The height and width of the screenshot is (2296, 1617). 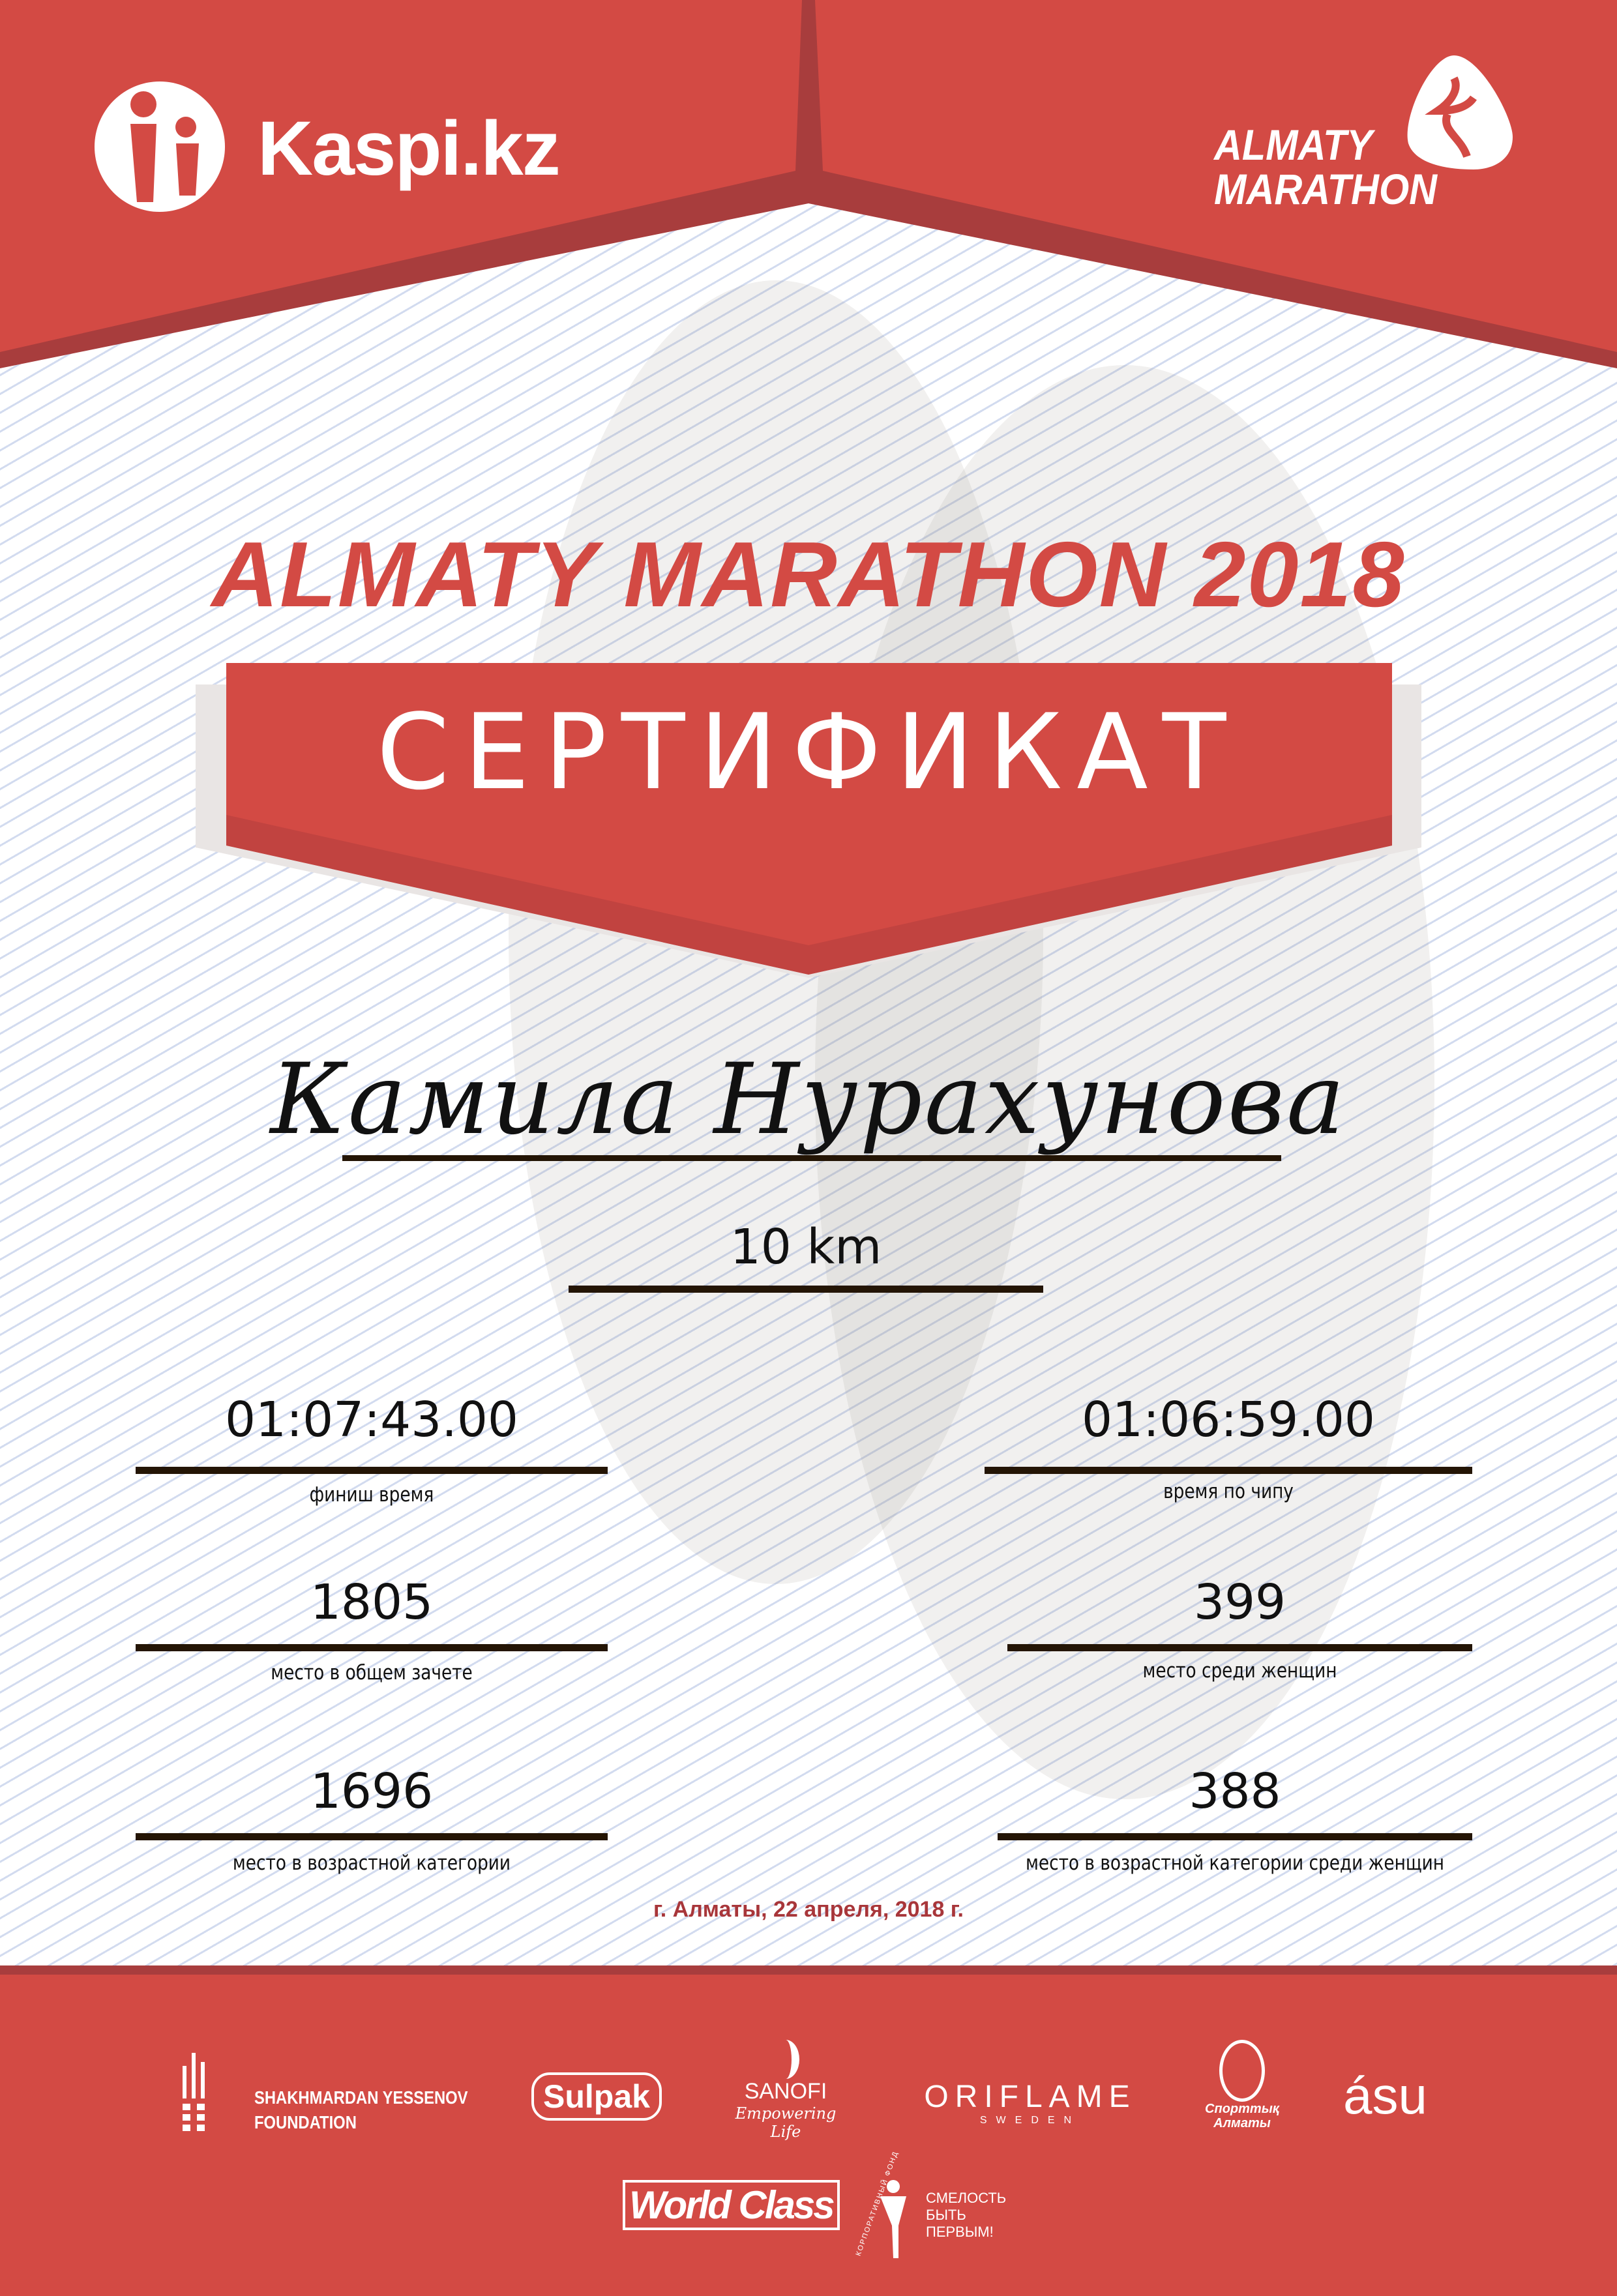 I want to click on fund-line-2: БЫТЬ, so click(x=946, y=2215).